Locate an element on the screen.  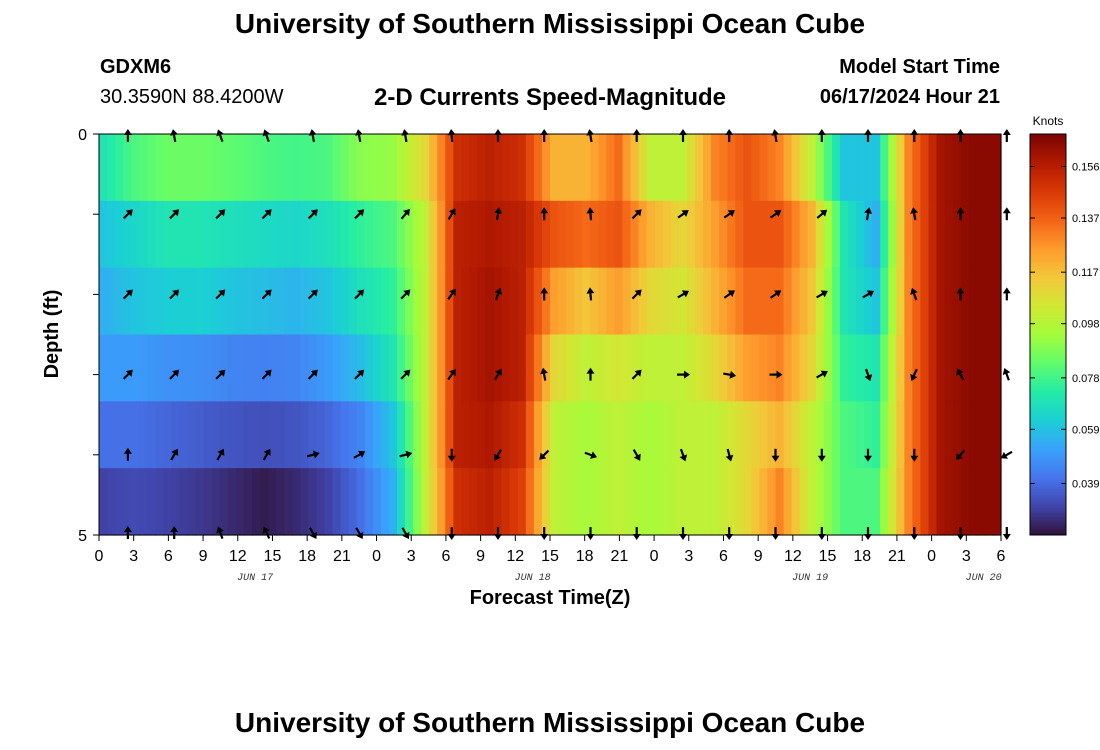
x-tick-label: 9 is located at coordinates (758, 556).